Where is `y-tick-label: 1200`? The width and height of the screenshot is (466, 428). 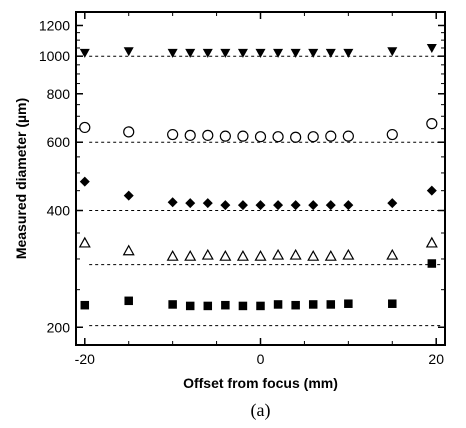 y-tick-label: 1200 is located at coordinates (54, 25).